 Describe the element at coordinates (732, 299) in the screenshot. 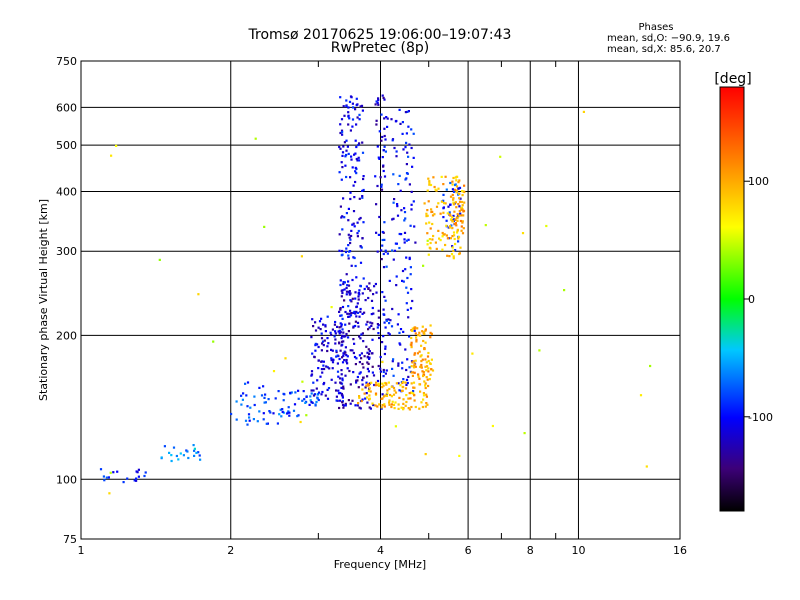

I see `colorbar` at that location.